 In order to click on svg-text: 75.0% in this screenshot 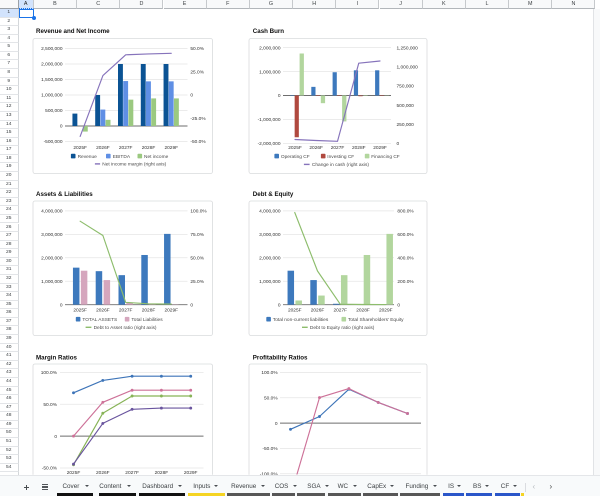, I will do `click(197, 235)`.